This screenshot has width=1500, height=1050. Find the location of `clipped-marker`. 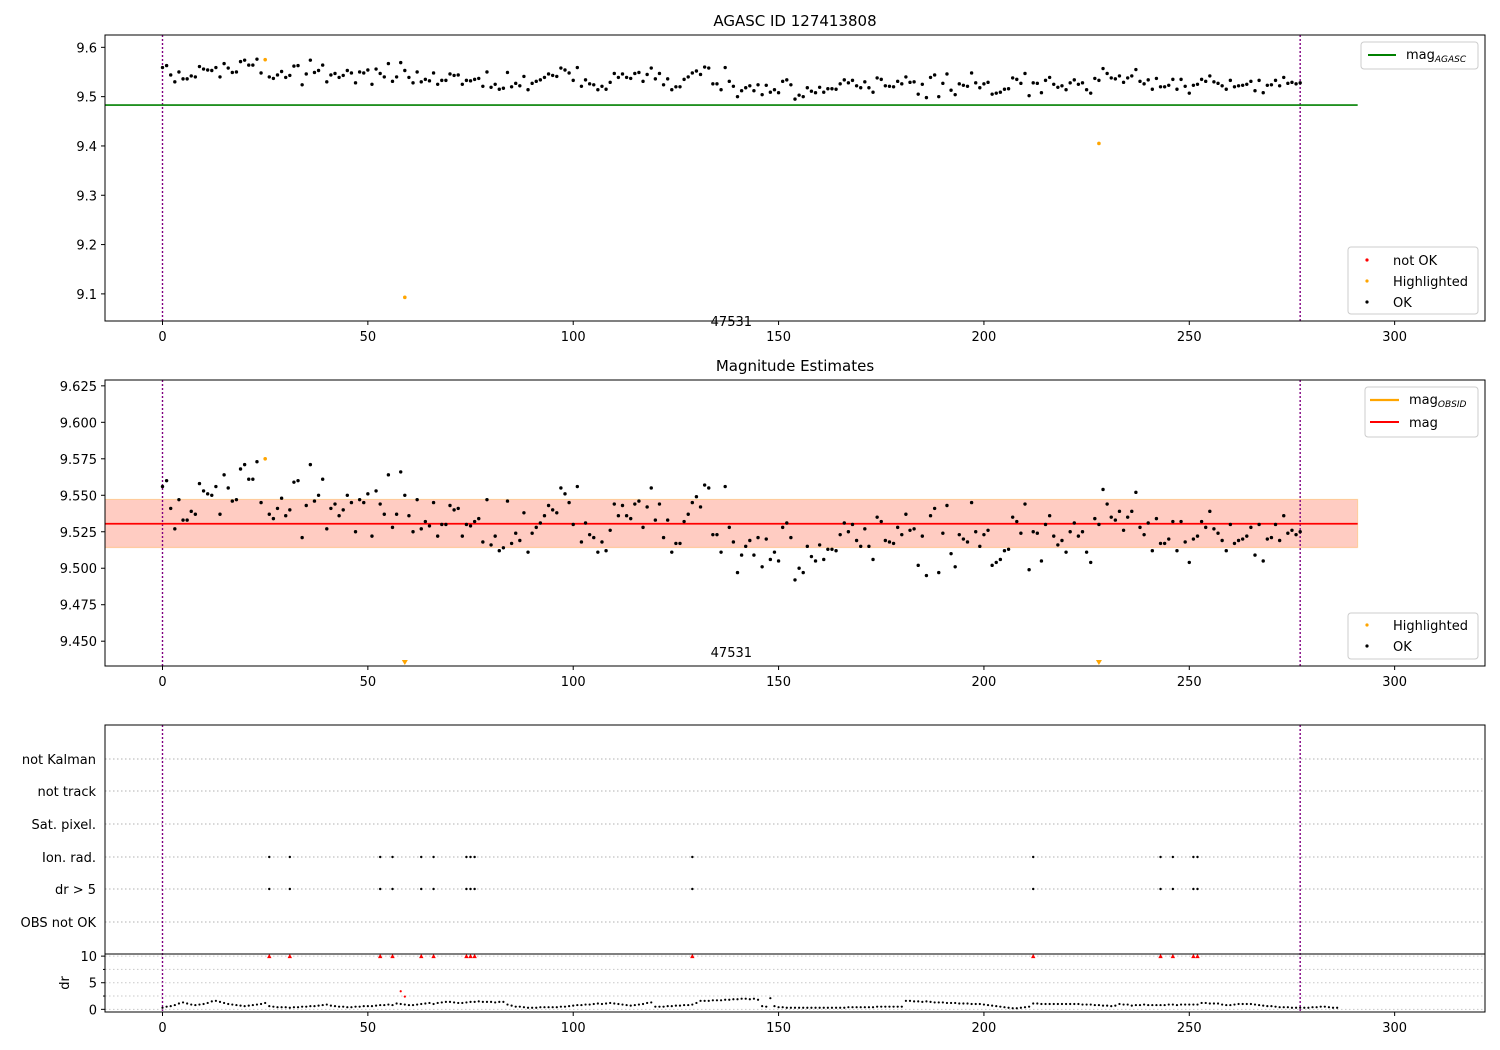

clipped-marker is located at coordinates (1098, 662).